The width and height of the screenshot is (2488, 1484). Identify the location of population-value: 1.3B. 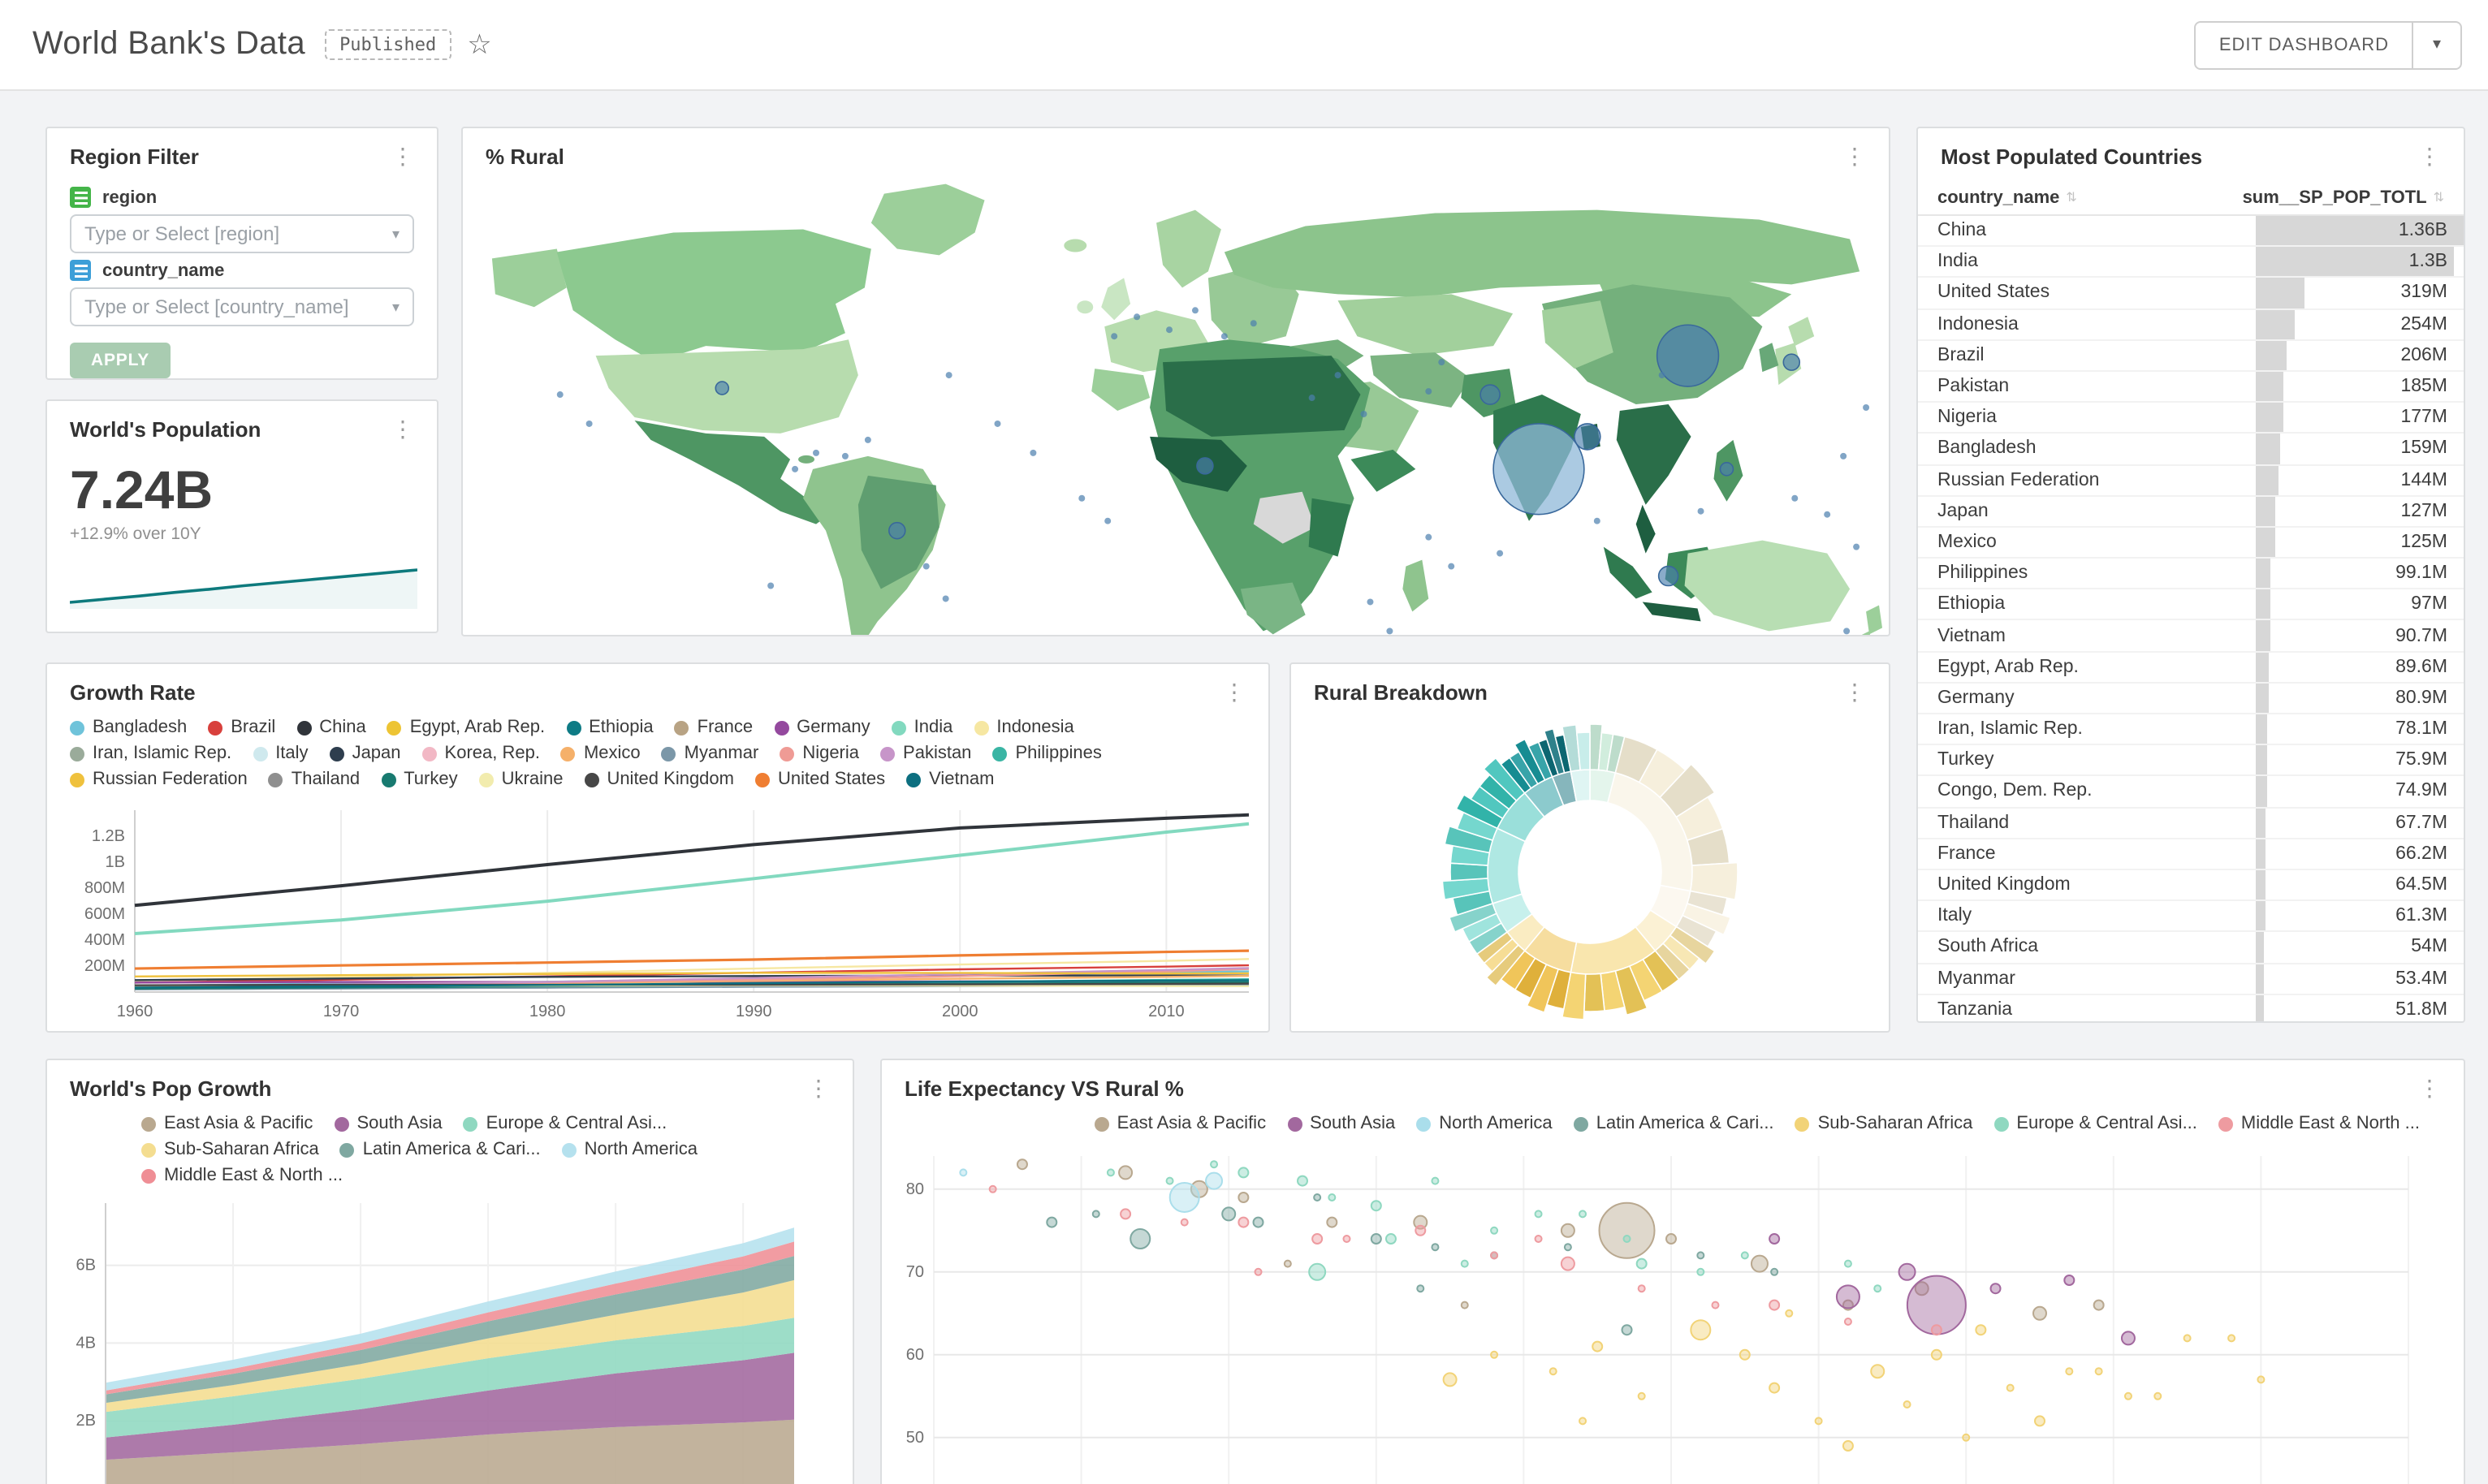
(2427, 262).